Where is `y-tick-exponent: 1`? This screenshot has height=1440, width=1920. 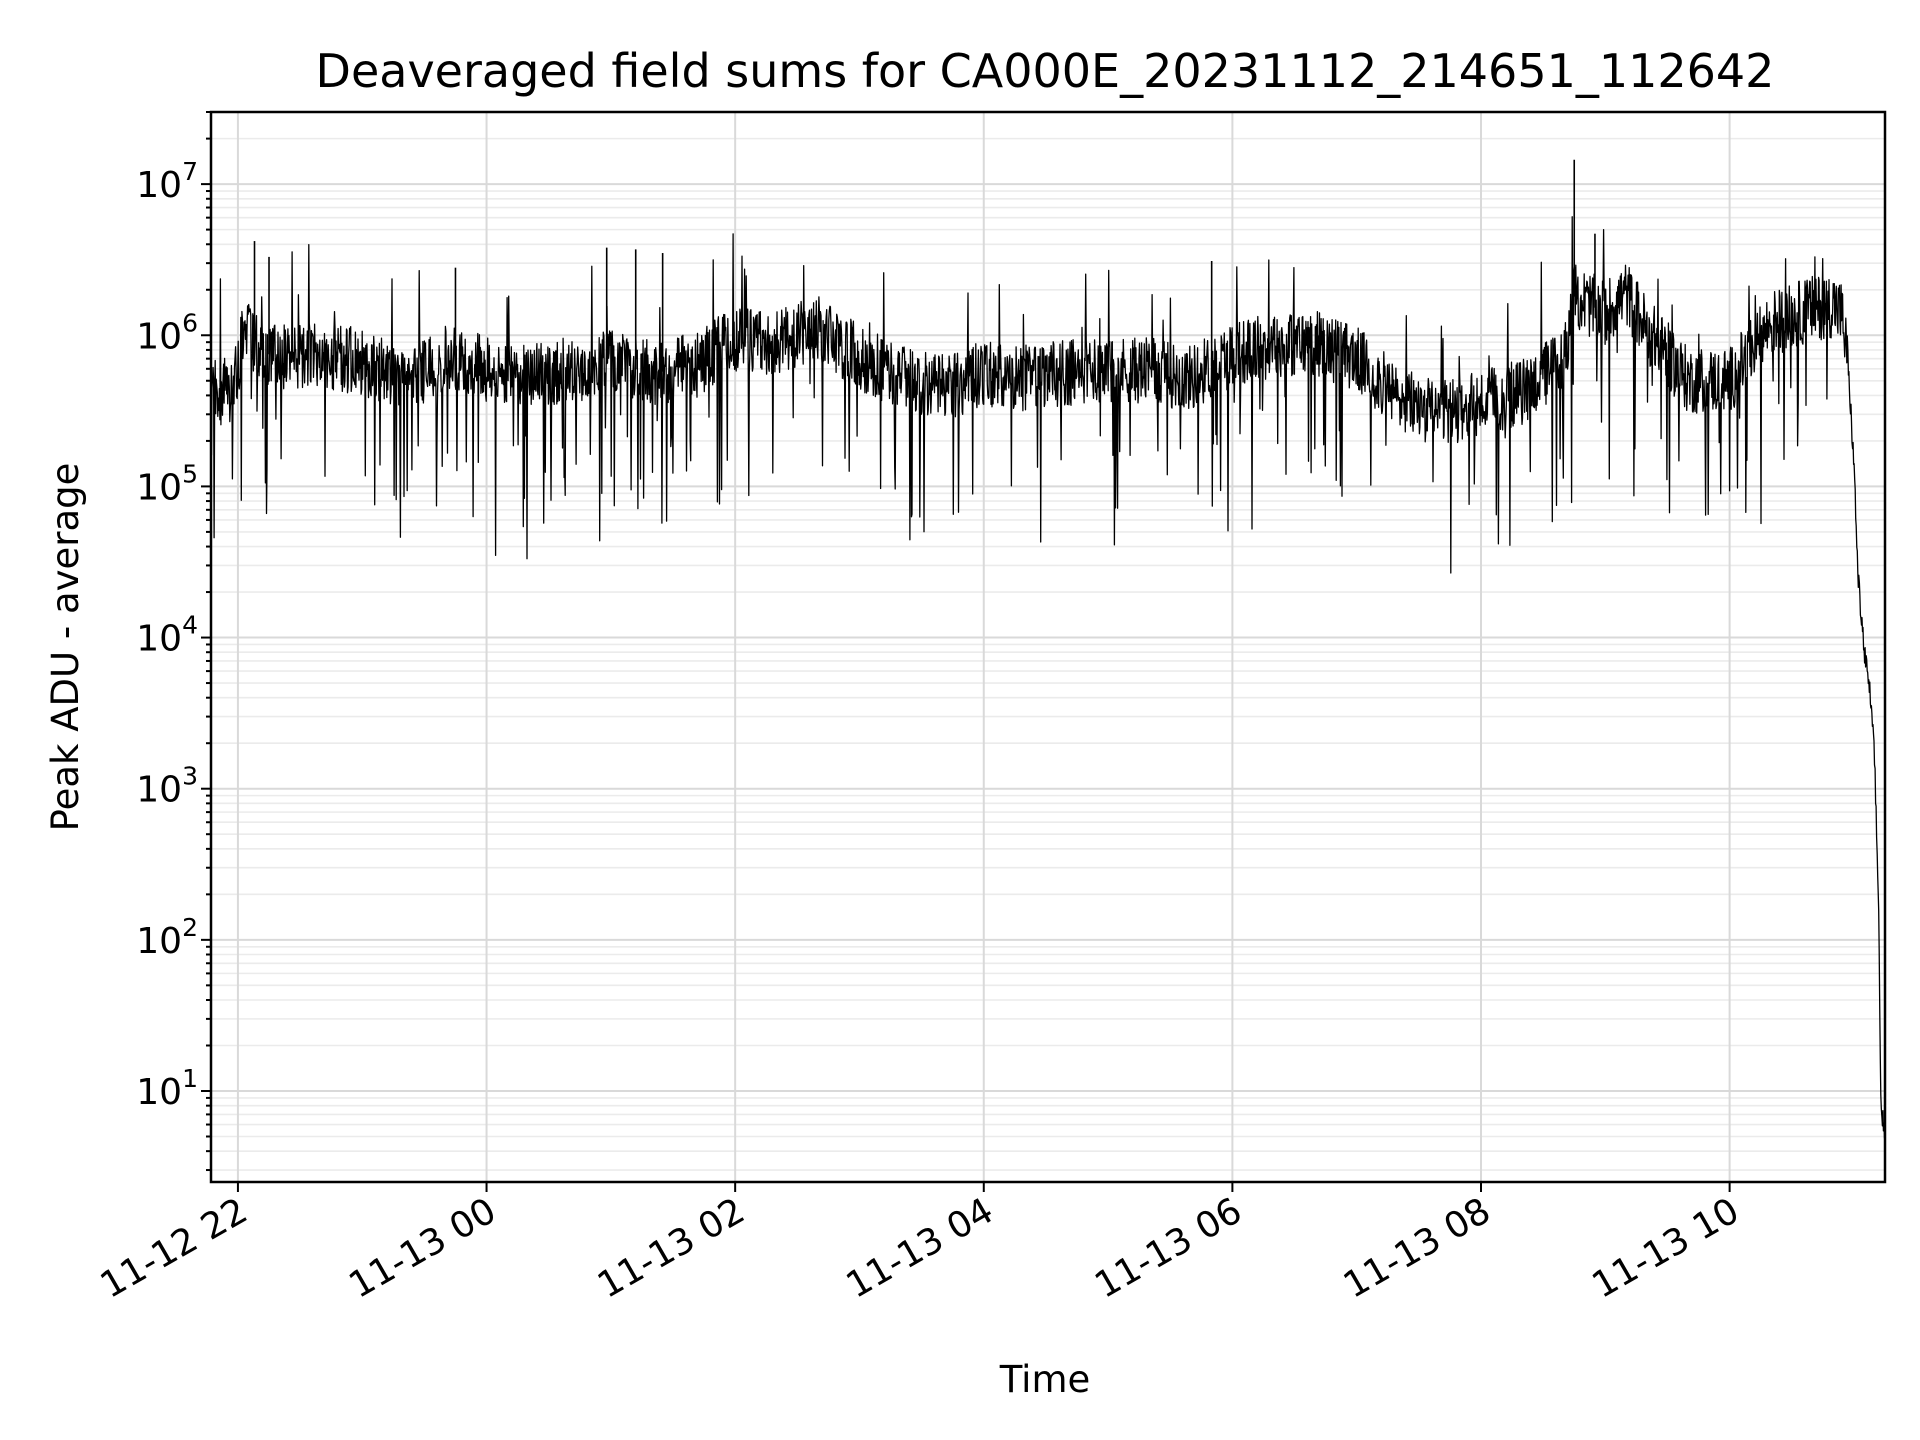
y-tick-exponent: 1 is located at coordinates (190, 1078).